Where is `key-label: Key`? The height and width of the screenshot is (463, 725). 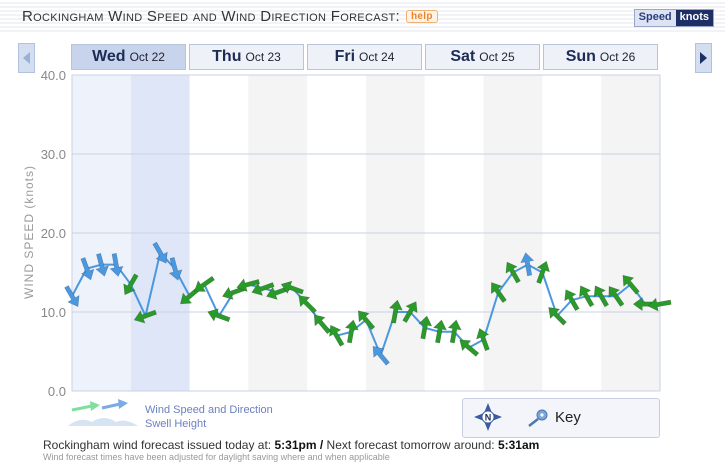
key-label: Key is located at coordinates (568, 417).